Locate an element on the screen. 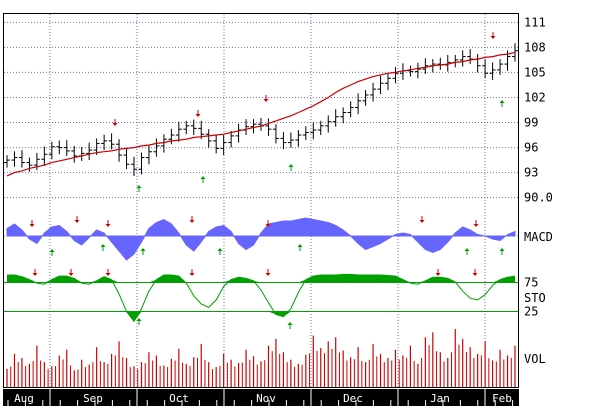 Image resolution: width=595 pixels, height=411 pixels. month-label: Aug is located at coordinates (24, 398).